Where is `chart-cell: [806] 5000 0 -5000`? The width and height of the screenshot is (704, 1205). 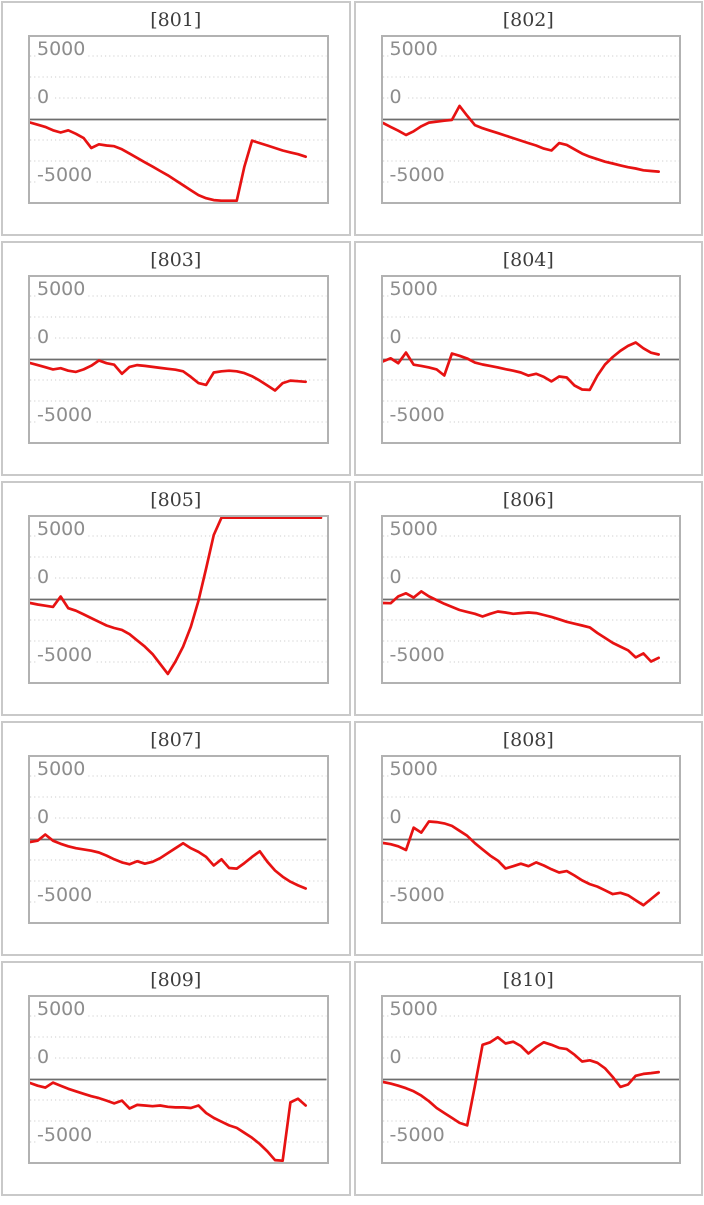 chart-cell: [806] 5000 0 -5000 is located at coordinates (528, 598).